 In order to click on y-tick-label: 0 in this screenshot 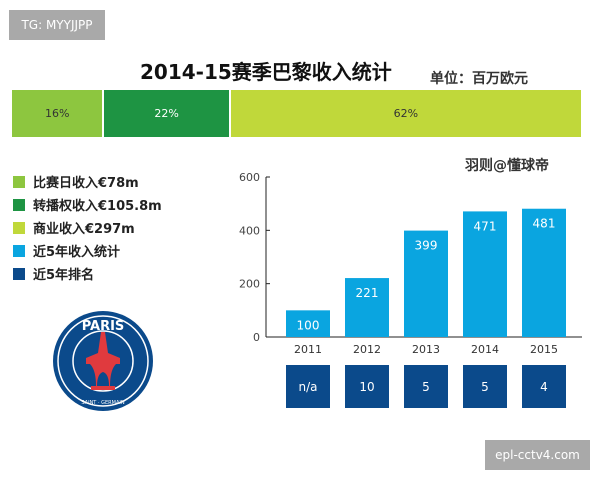, I will do `click(256, 337)`.